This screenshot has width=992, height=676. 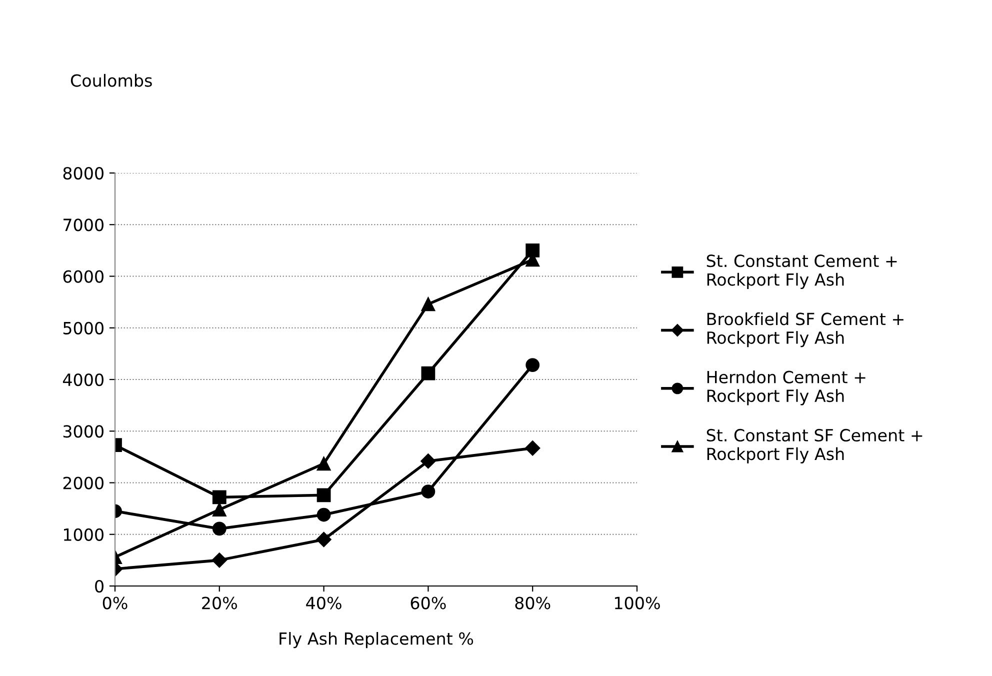 I want to click on y-tick-label: 0, so click(x=99, y=586).